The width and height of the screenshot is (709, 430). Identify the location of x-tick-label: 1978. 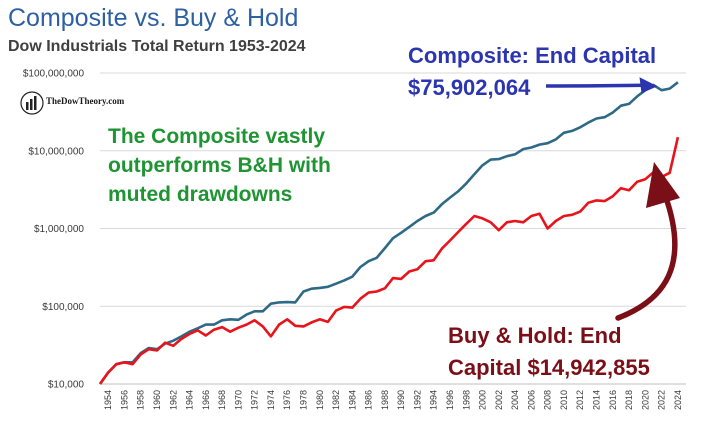
(303, 400).